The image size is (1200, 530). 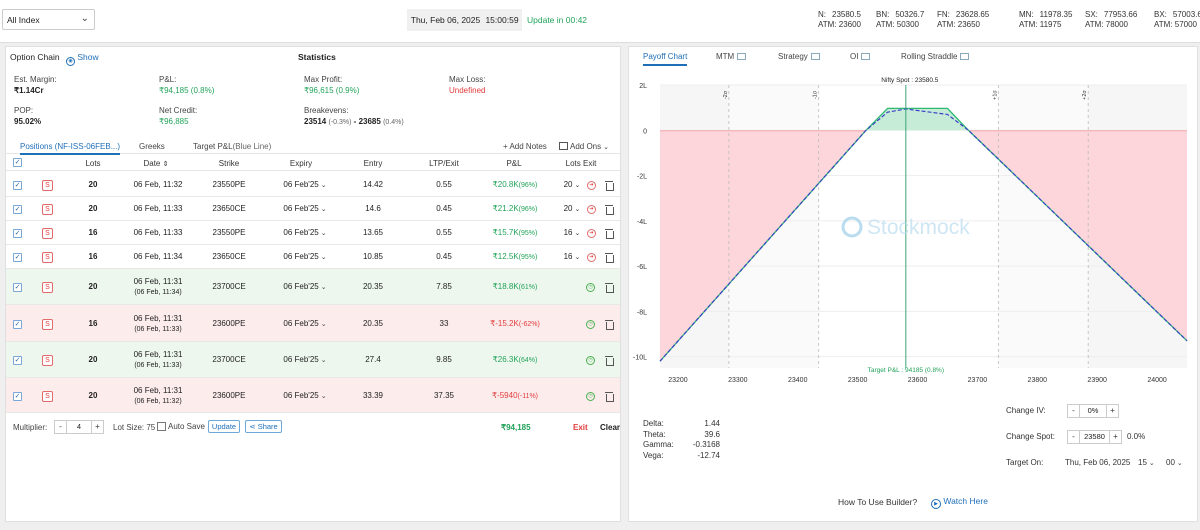 I want to click on share-label: Share, so click(x=267, y=426).